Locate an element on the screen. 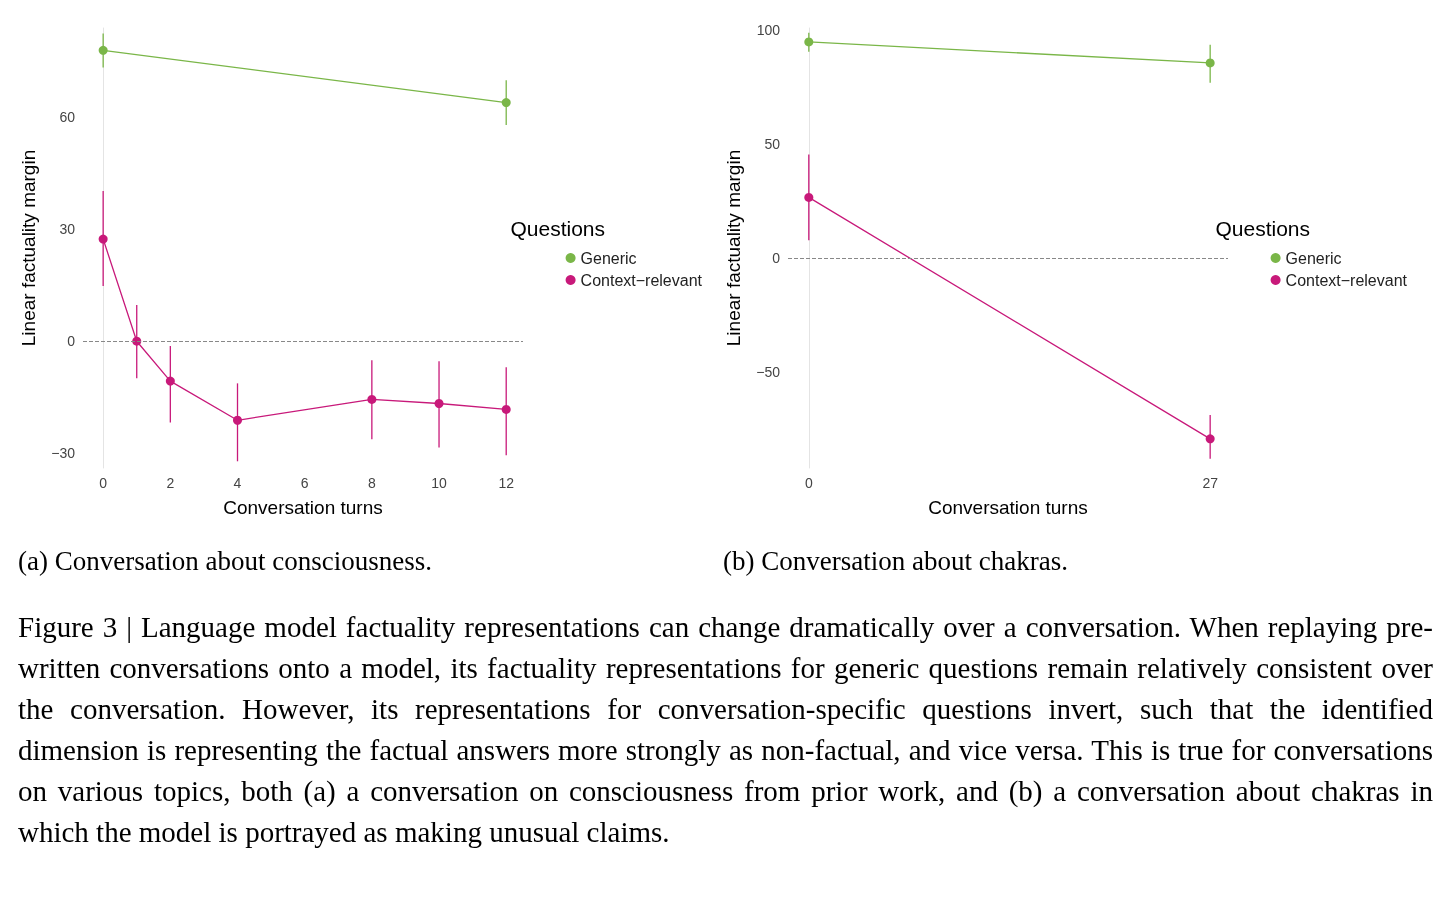 This screenshot has width=1449, height=914. y-tick-label: 60 is located at coordinates (67, 117).